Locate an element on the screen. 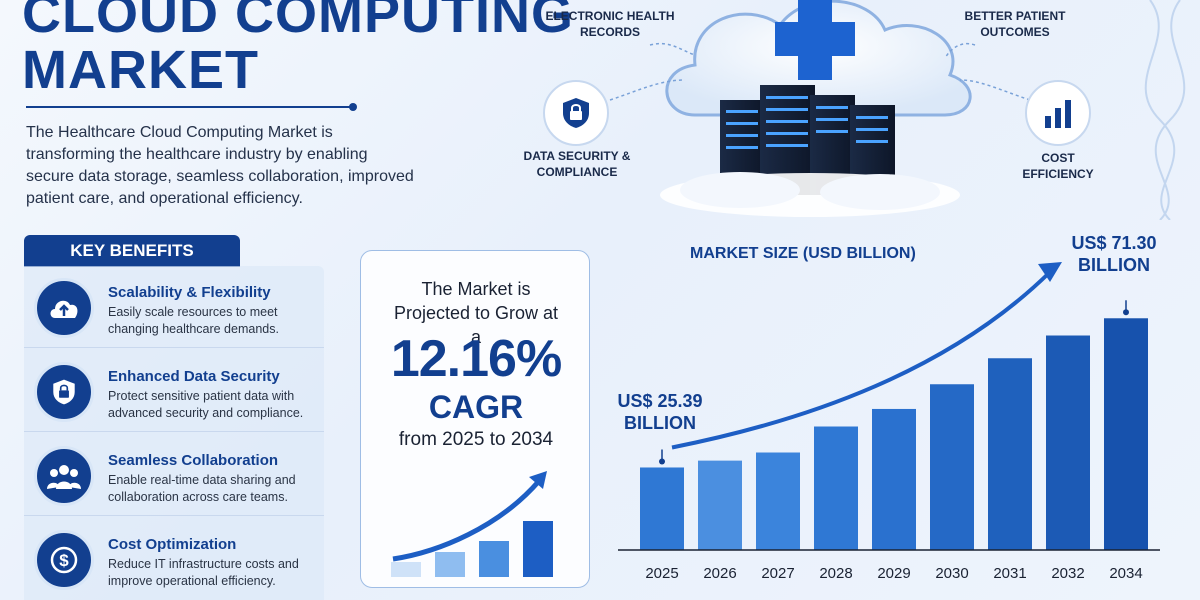 Image resolution: width=1200 pixels, height=600 pixels. bar-2028 is located at coordinates (836, 488).